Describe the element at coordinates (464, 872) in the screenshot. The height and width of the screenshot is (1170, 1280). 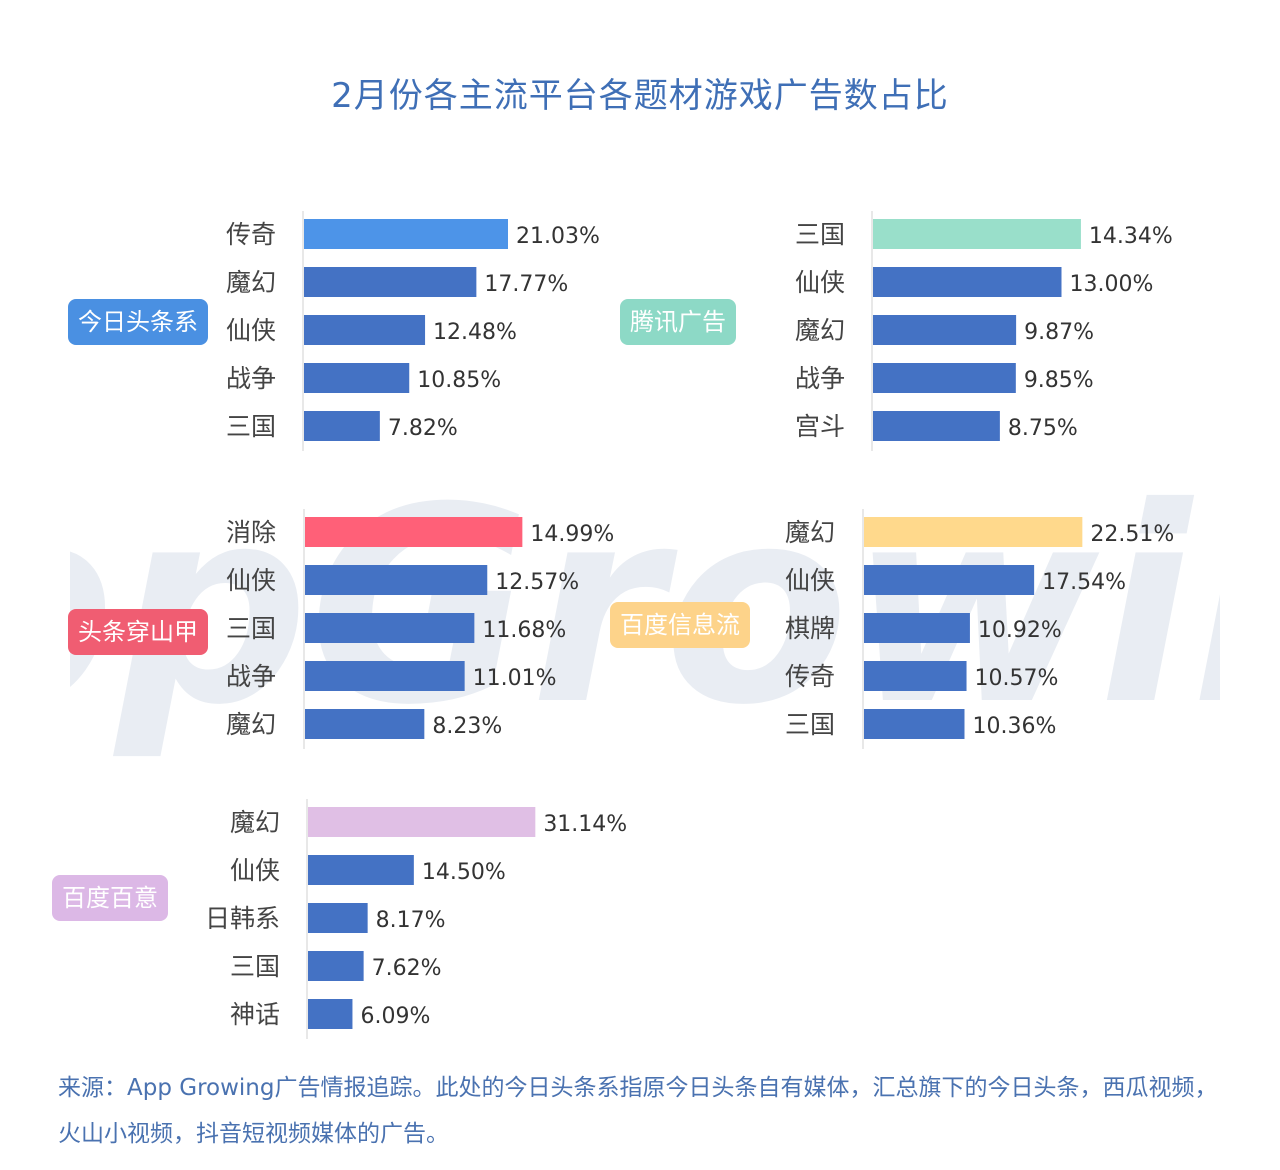
I see `data-label: 14.50%` at that location.